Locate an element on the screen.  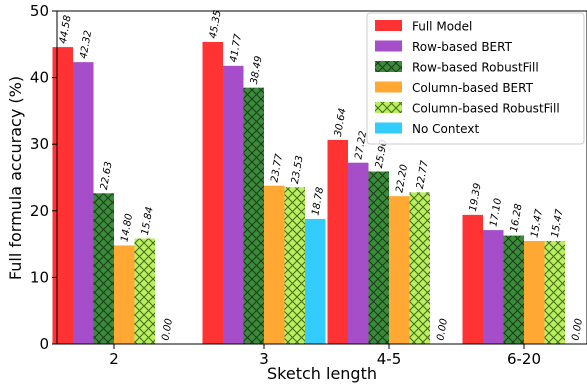
legend-label: No Context is located at coordinates (445, 129).